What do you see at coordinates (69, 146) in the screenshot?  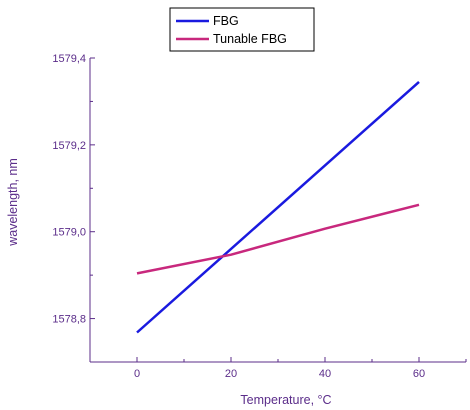 I see `y-tick-label: 1579,2` at bounding box center [69, 146].